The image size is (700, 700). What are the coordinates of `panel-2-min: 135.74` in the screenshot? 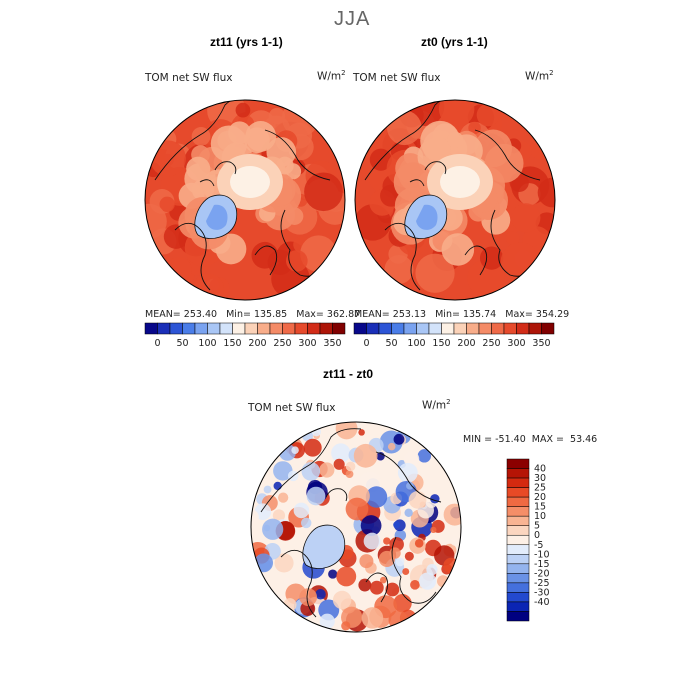 It's located at (479, 314).